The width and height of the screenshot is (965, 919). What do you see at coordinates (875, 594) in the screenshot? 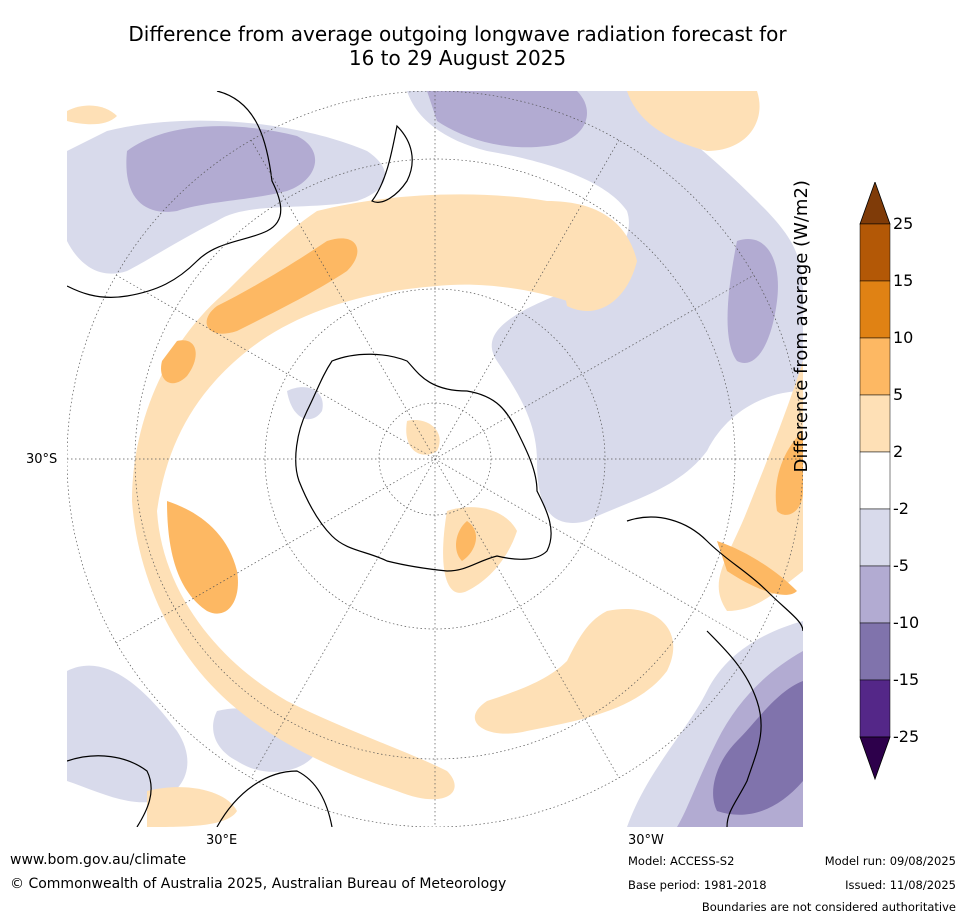
I see `colorbar-band-neg5-neg10` at bounding box center [875, 594].